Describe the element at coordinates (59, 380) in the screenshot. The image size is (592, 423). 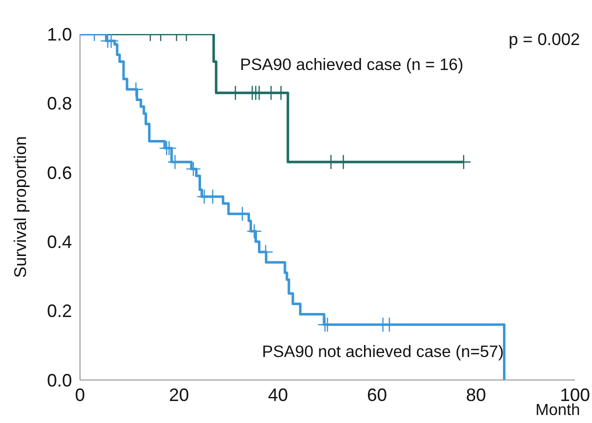
I see `y-tick-label: 0.0` at that location.